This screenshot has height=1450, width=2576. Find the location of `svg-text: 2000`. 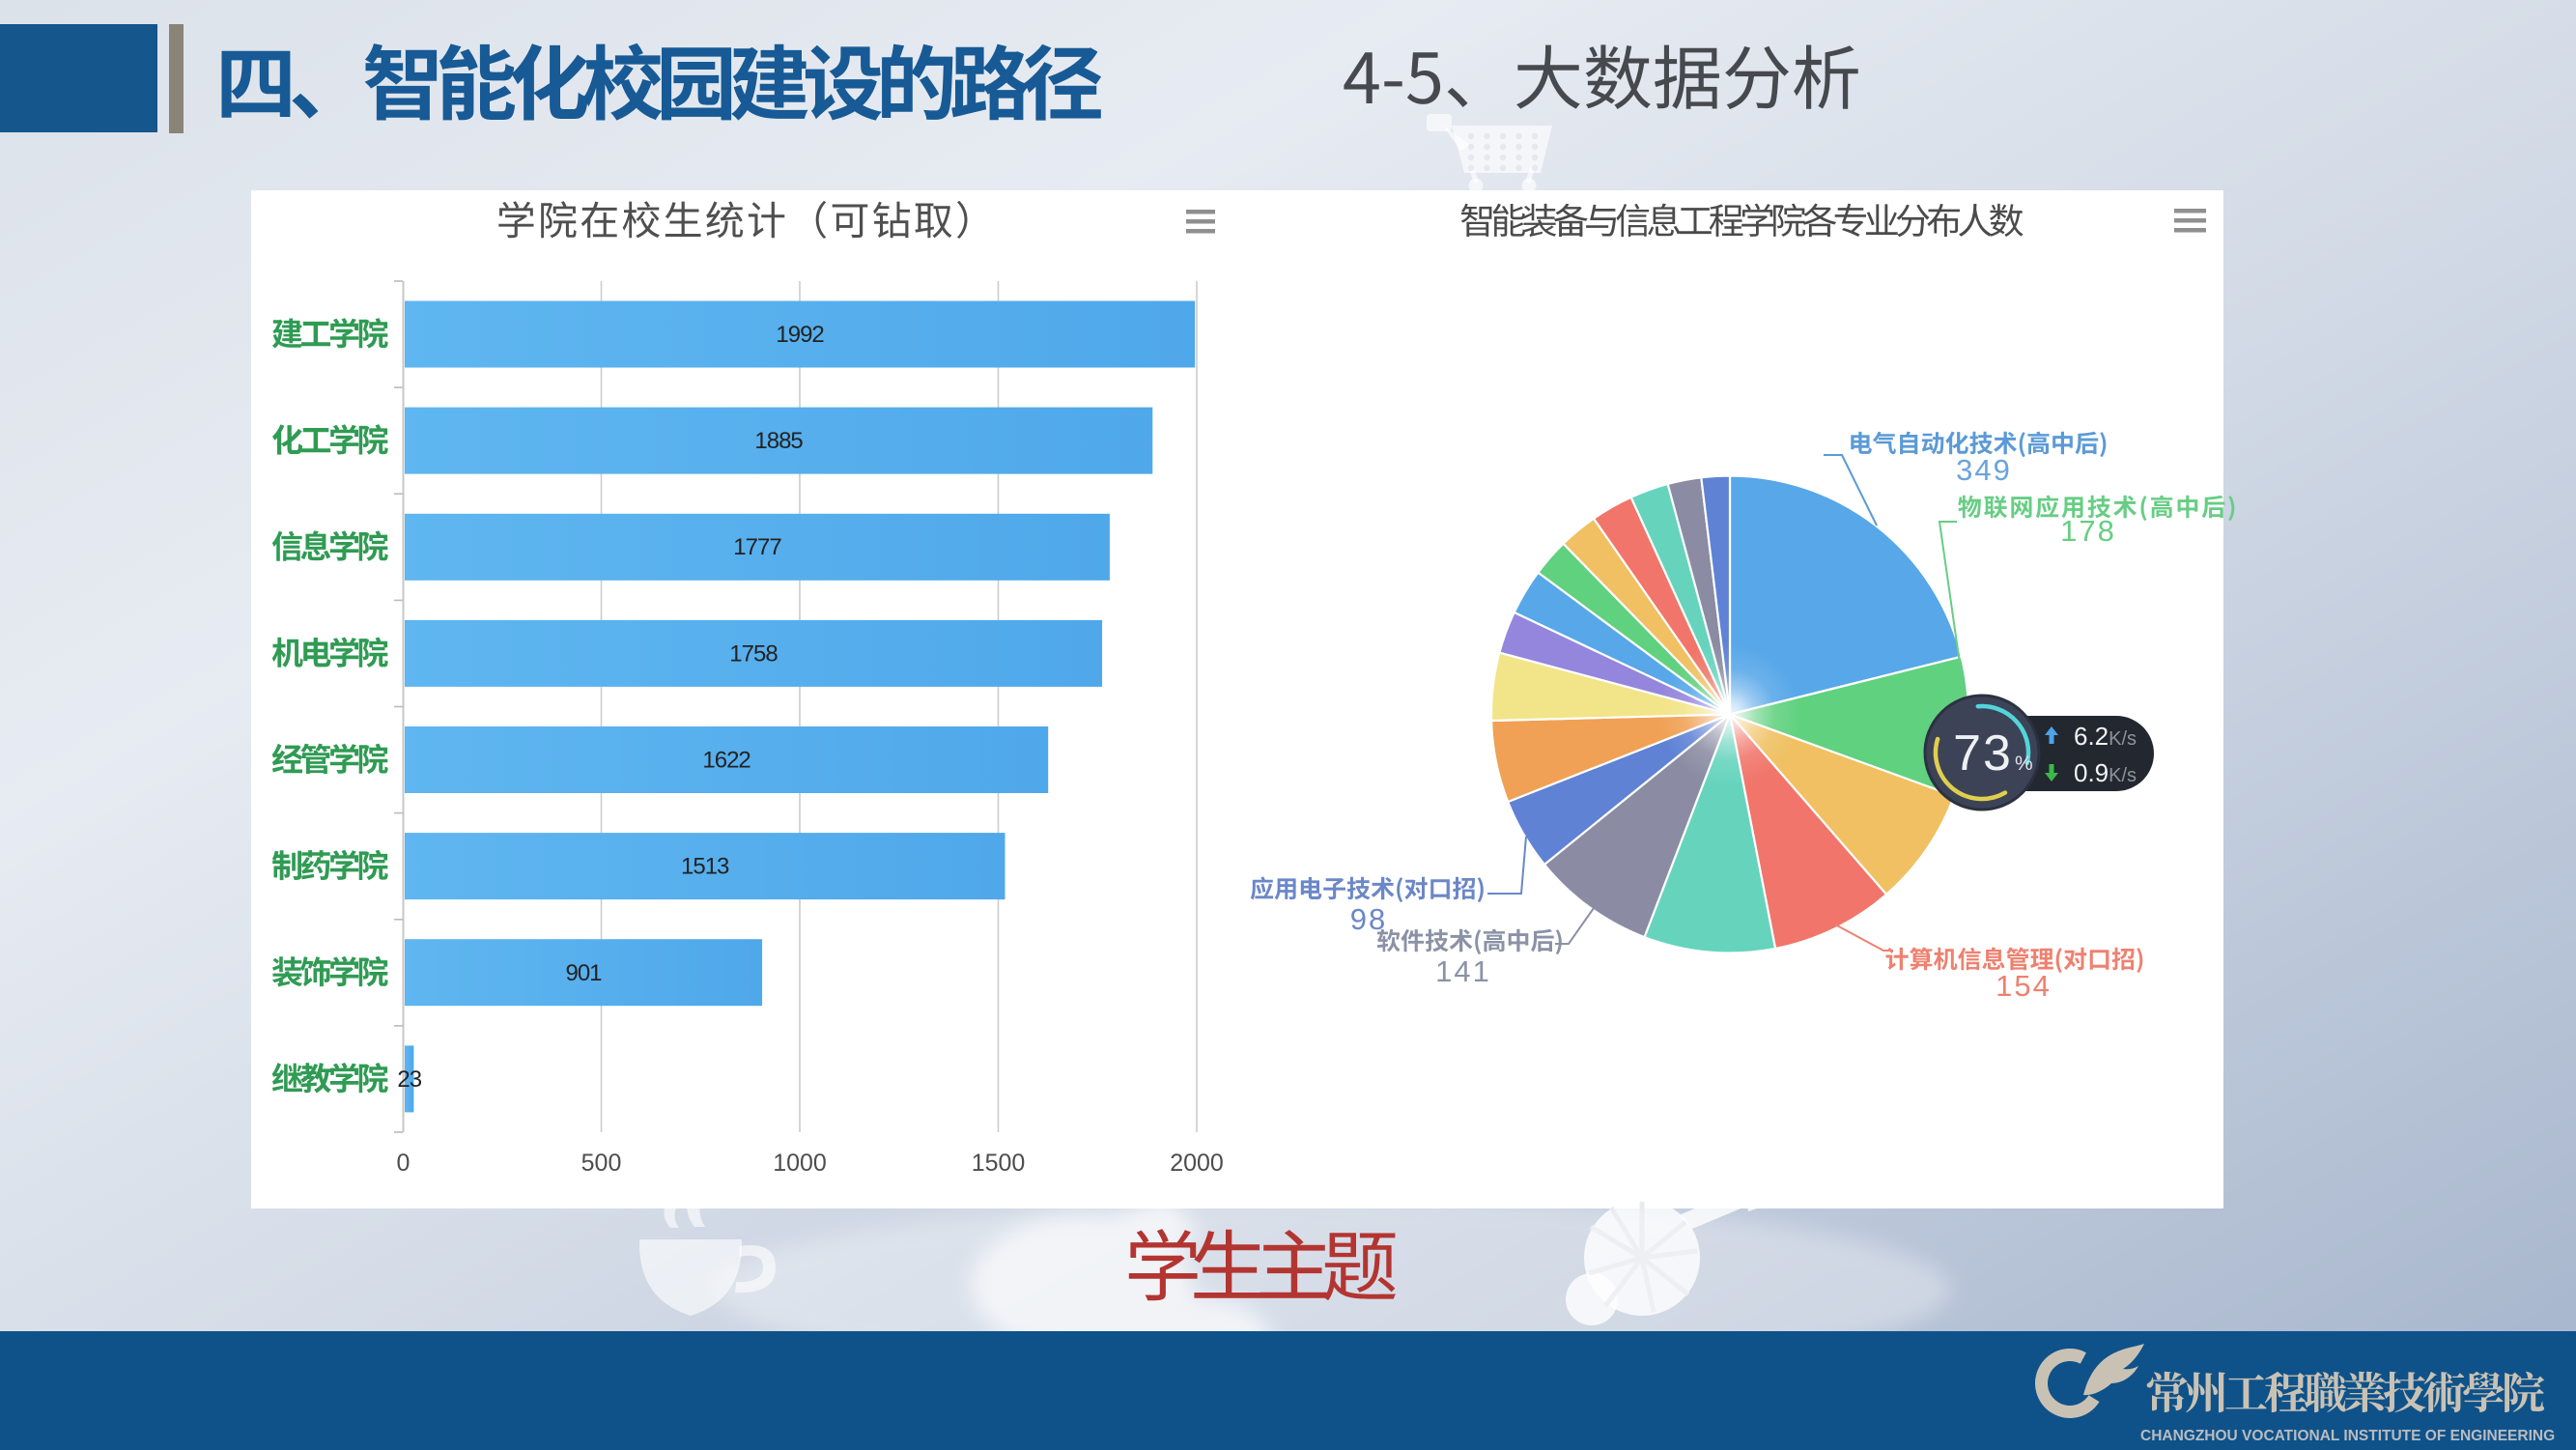

svg-text: 2000 is located at coordinates (1197, 1163).